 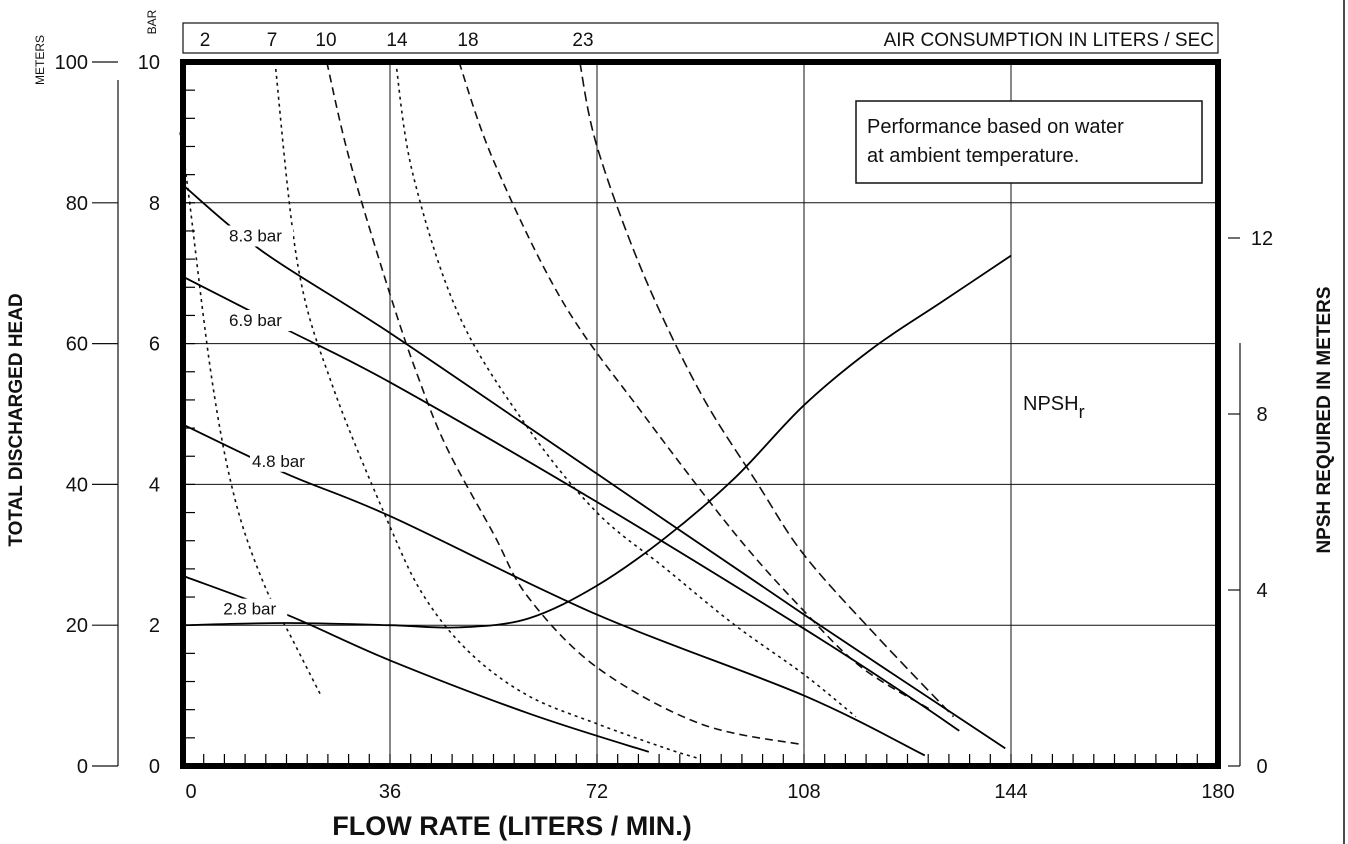 What do you see at coordinates (71, 63) in the screenshot?
I see `meters-tick-label: 100` at bounding box center [71, 63].